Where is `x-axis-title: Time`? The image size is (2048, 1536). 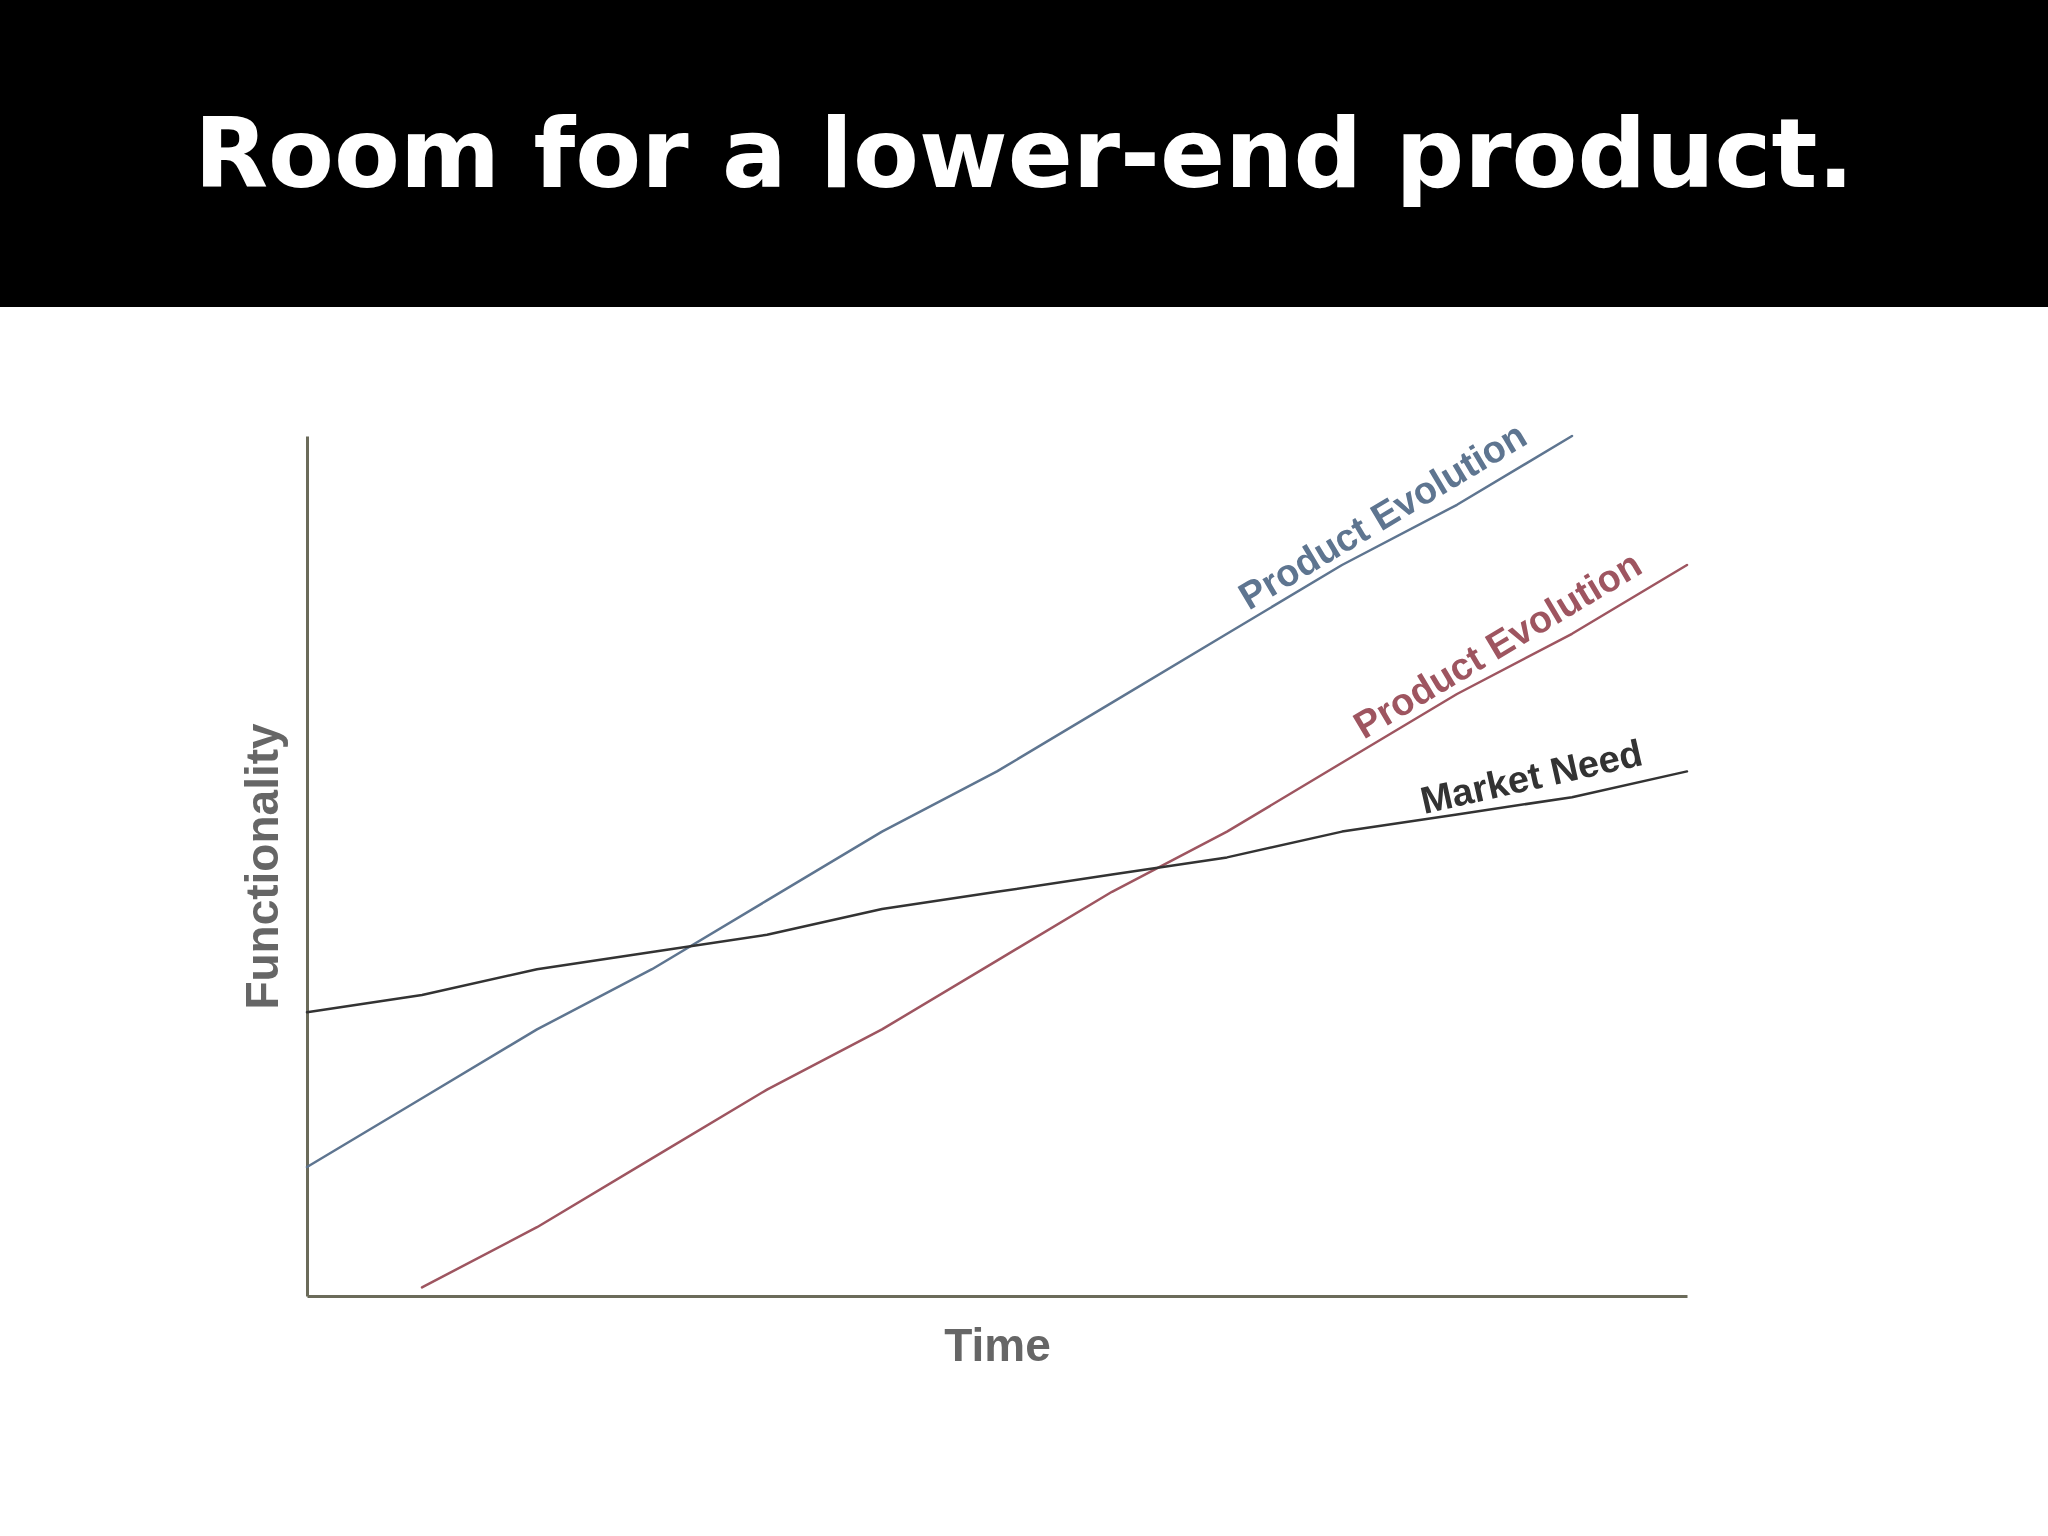
x-axis-title: Time is located at coordinates (997, 1344).